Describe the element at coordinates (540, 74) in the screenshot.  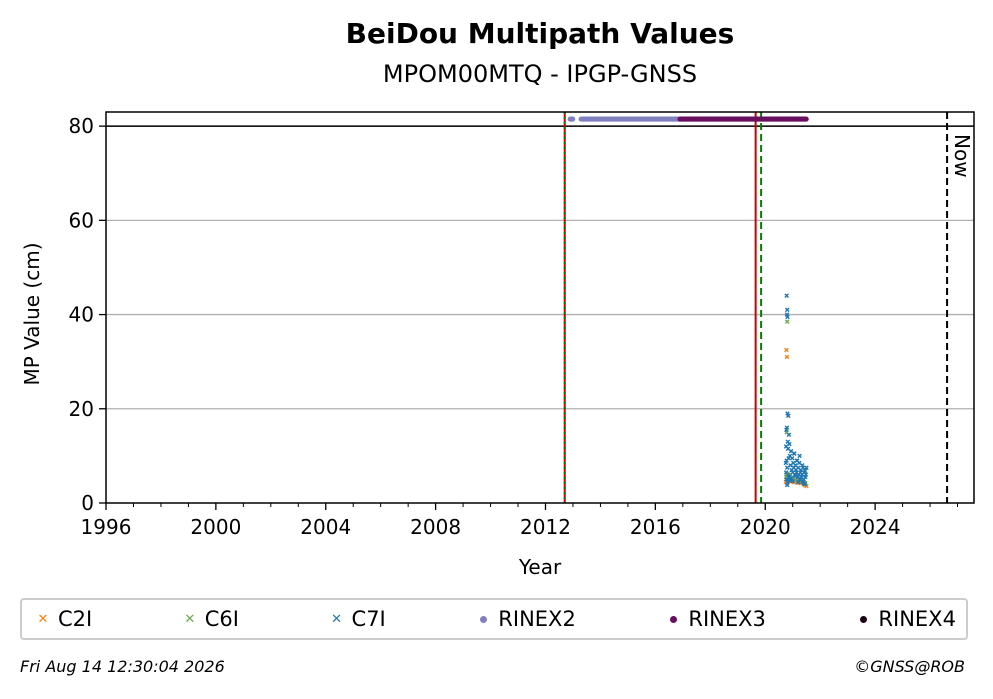
I see `chart-subtitle: MPOM00MTQ - IPGP-GNSS` at that location.